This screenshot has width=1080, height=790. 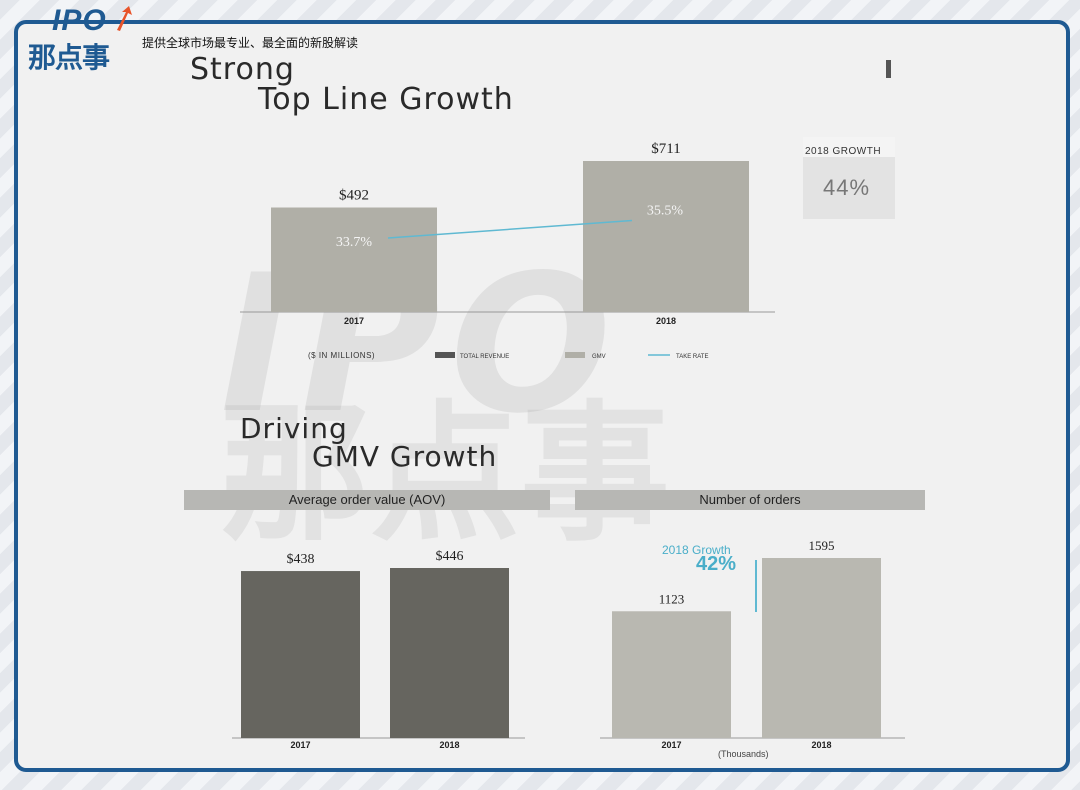 I want to click on orders-value-label-2017: 1123, so click(x=672, y=598).